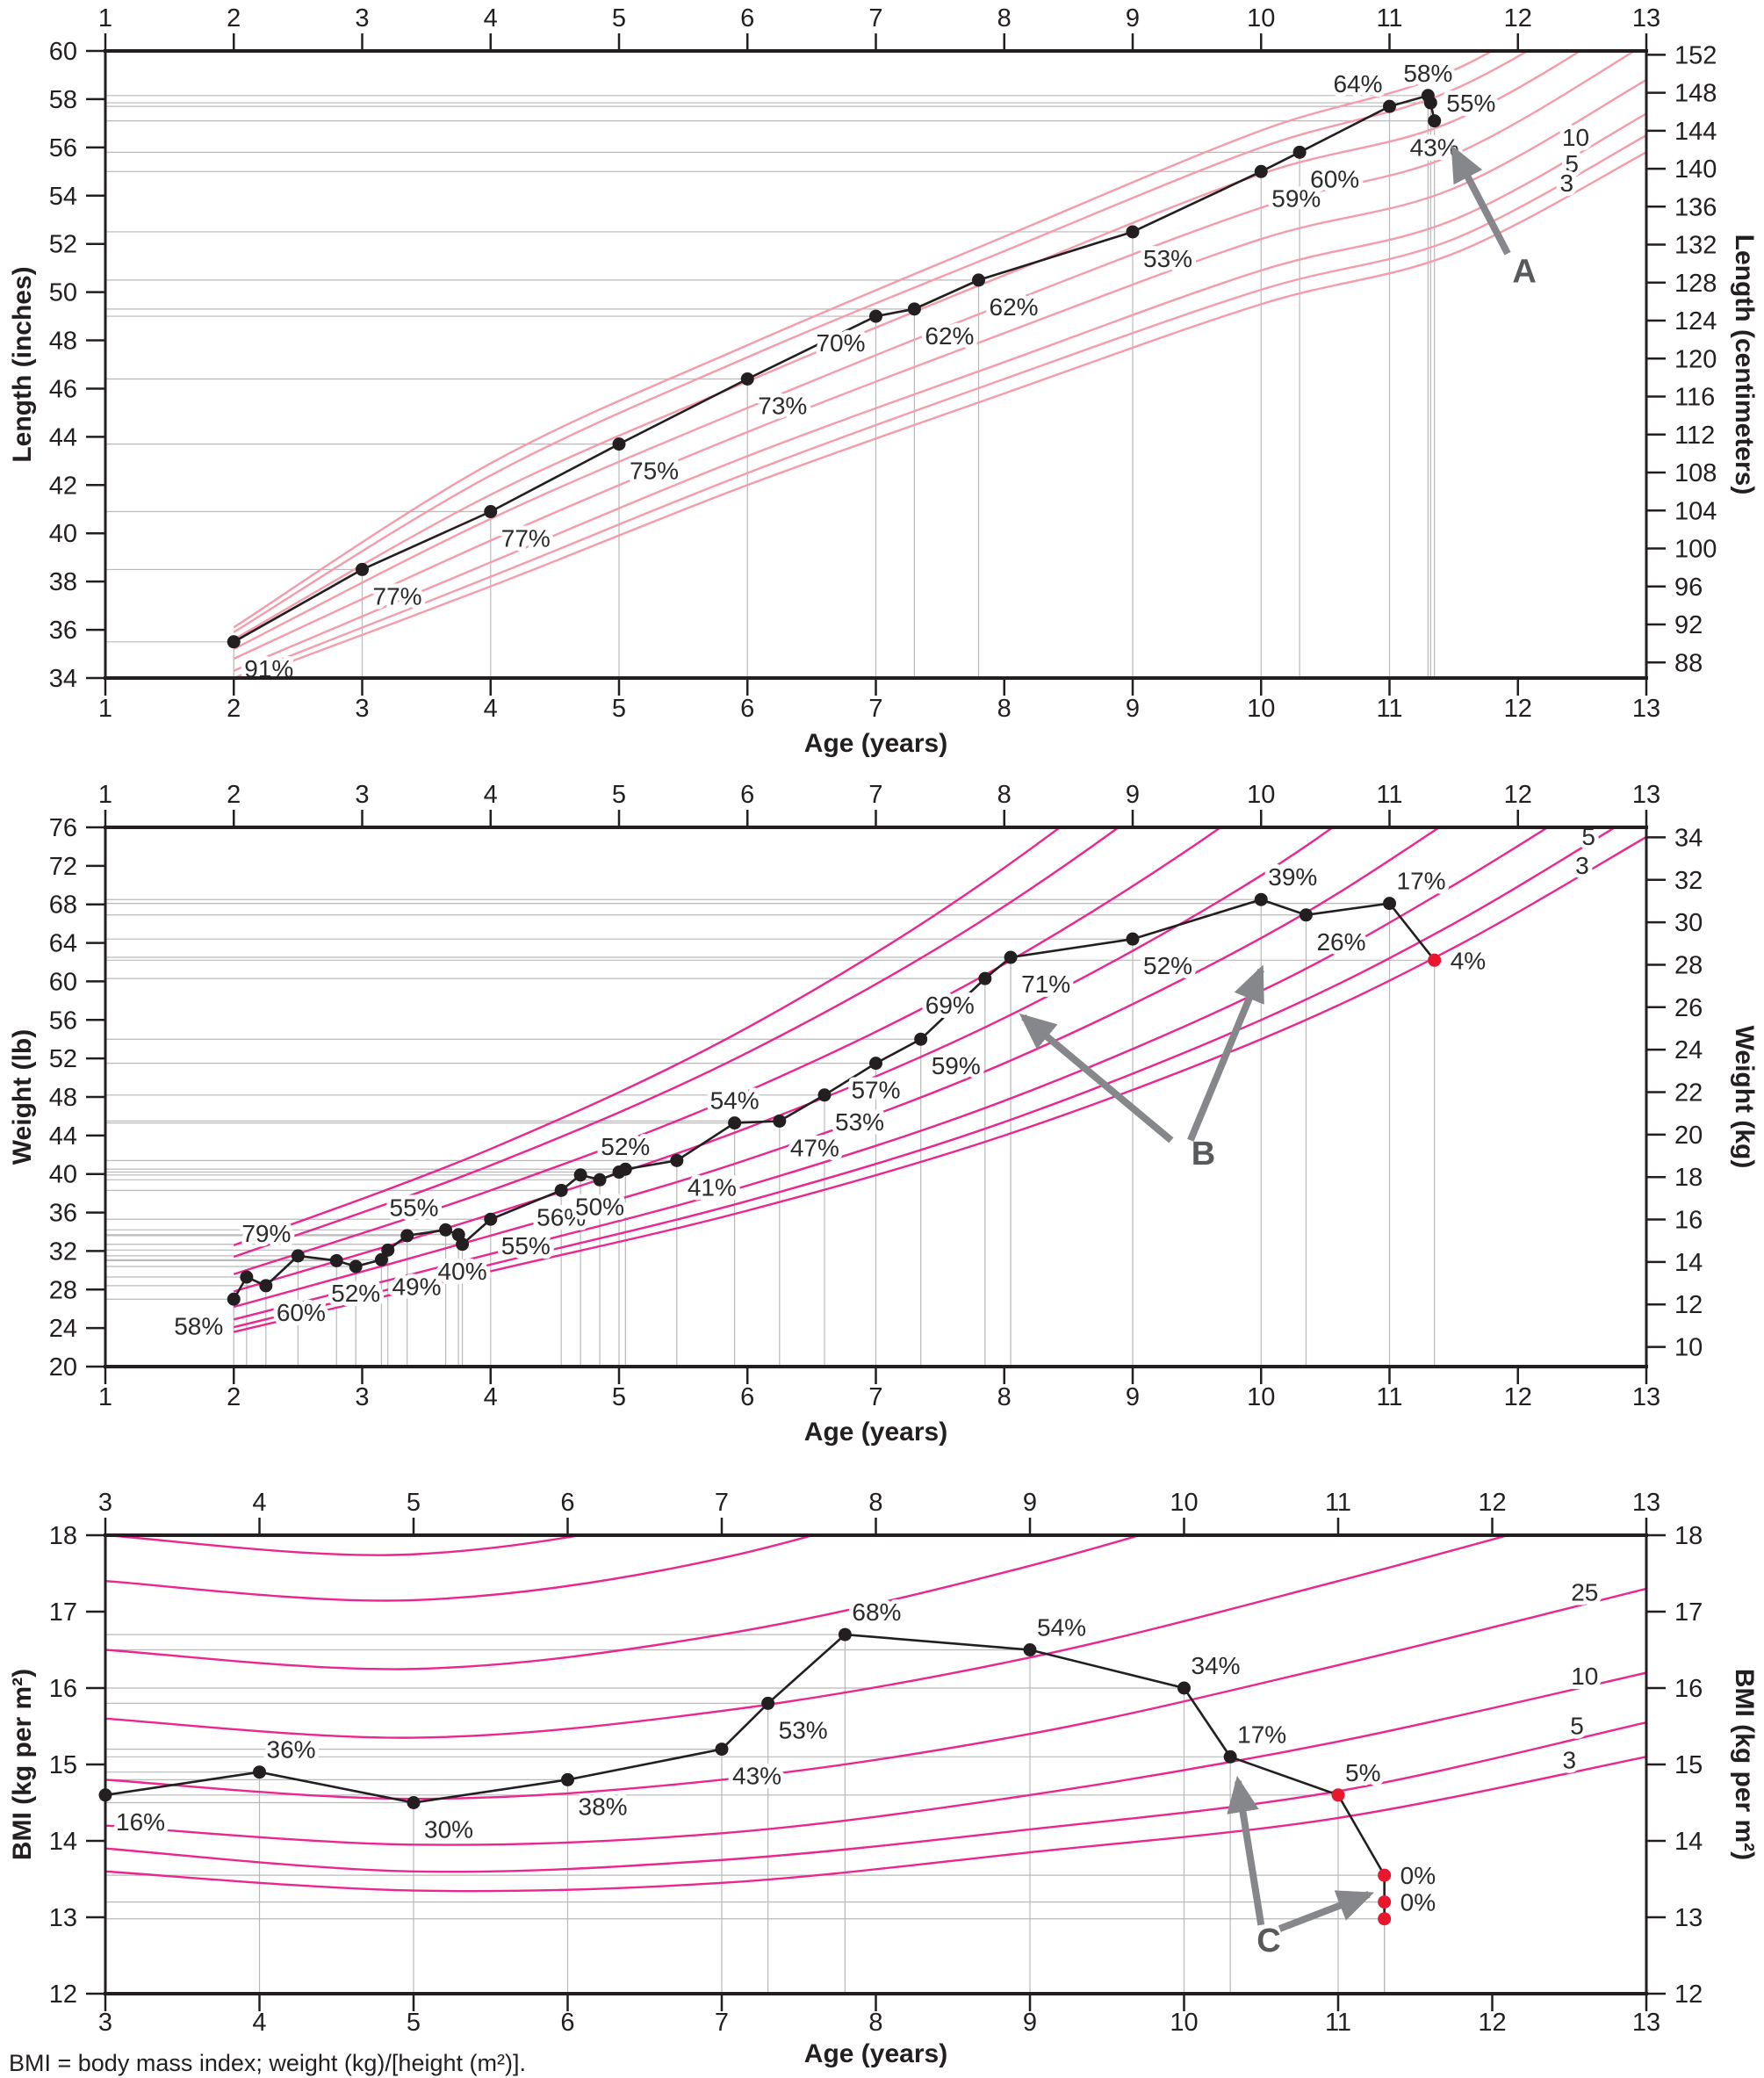 The image size is (1764, 2078). I want to click on annotation-arrow, so click(1225, 1053).